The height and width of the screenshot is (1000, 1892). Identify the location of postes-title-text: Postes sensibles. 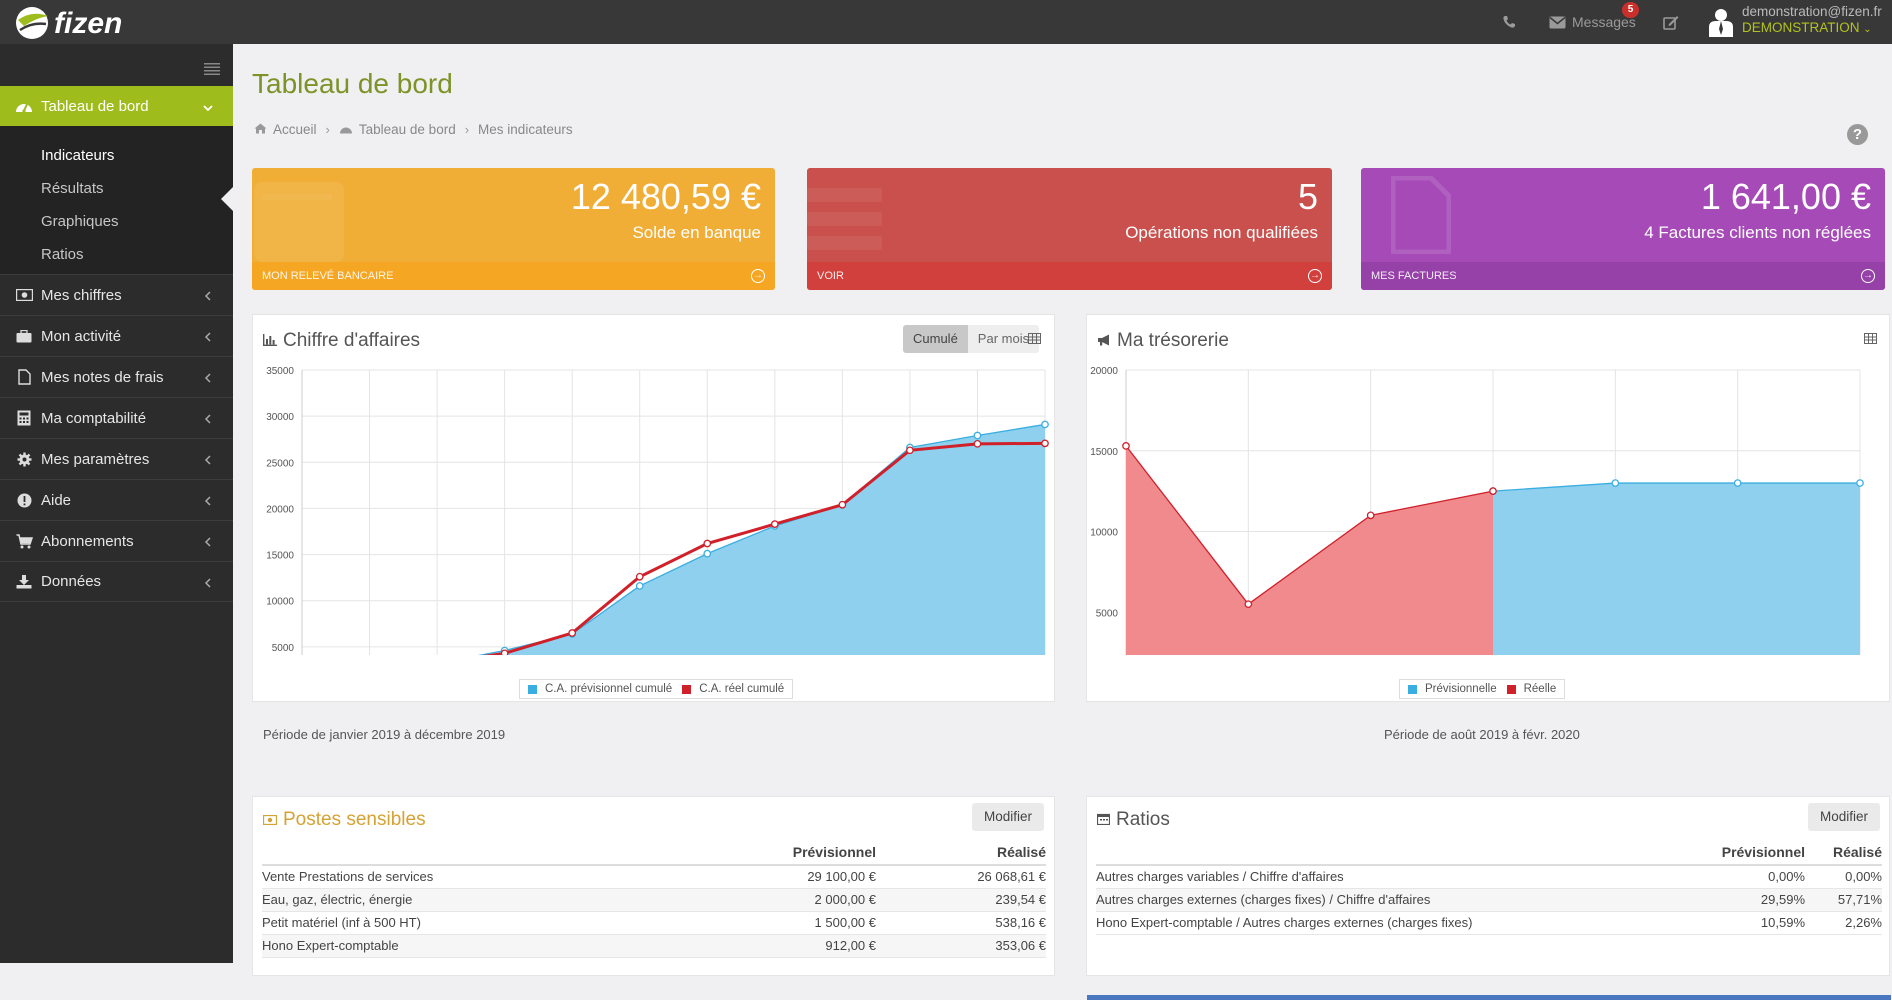
(354, 819).